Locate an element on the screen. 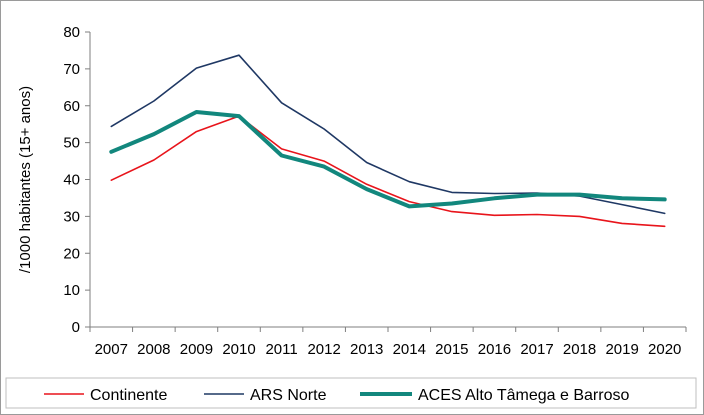  y-tick-label: 10 is located at coordinates (71, 290).